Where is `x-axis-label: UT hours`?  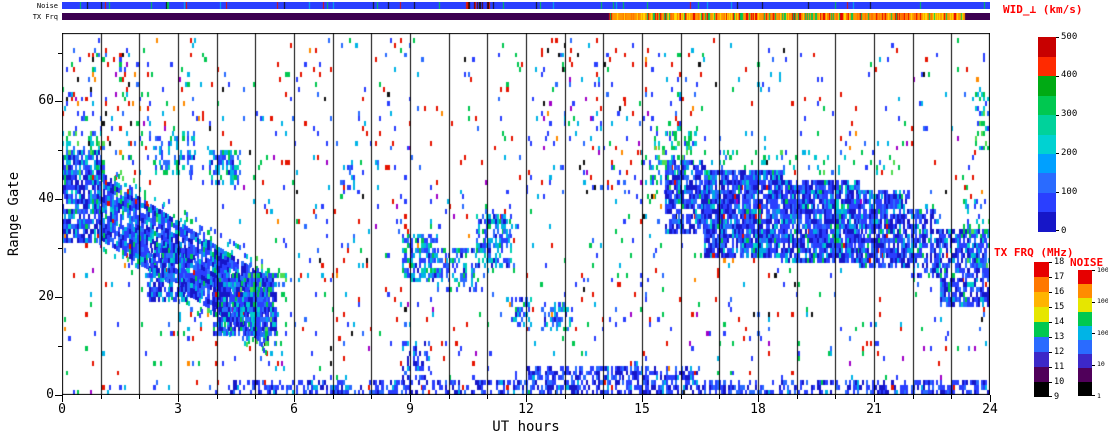
x-axis-label: UT hours is located at coordinates (526, 427).